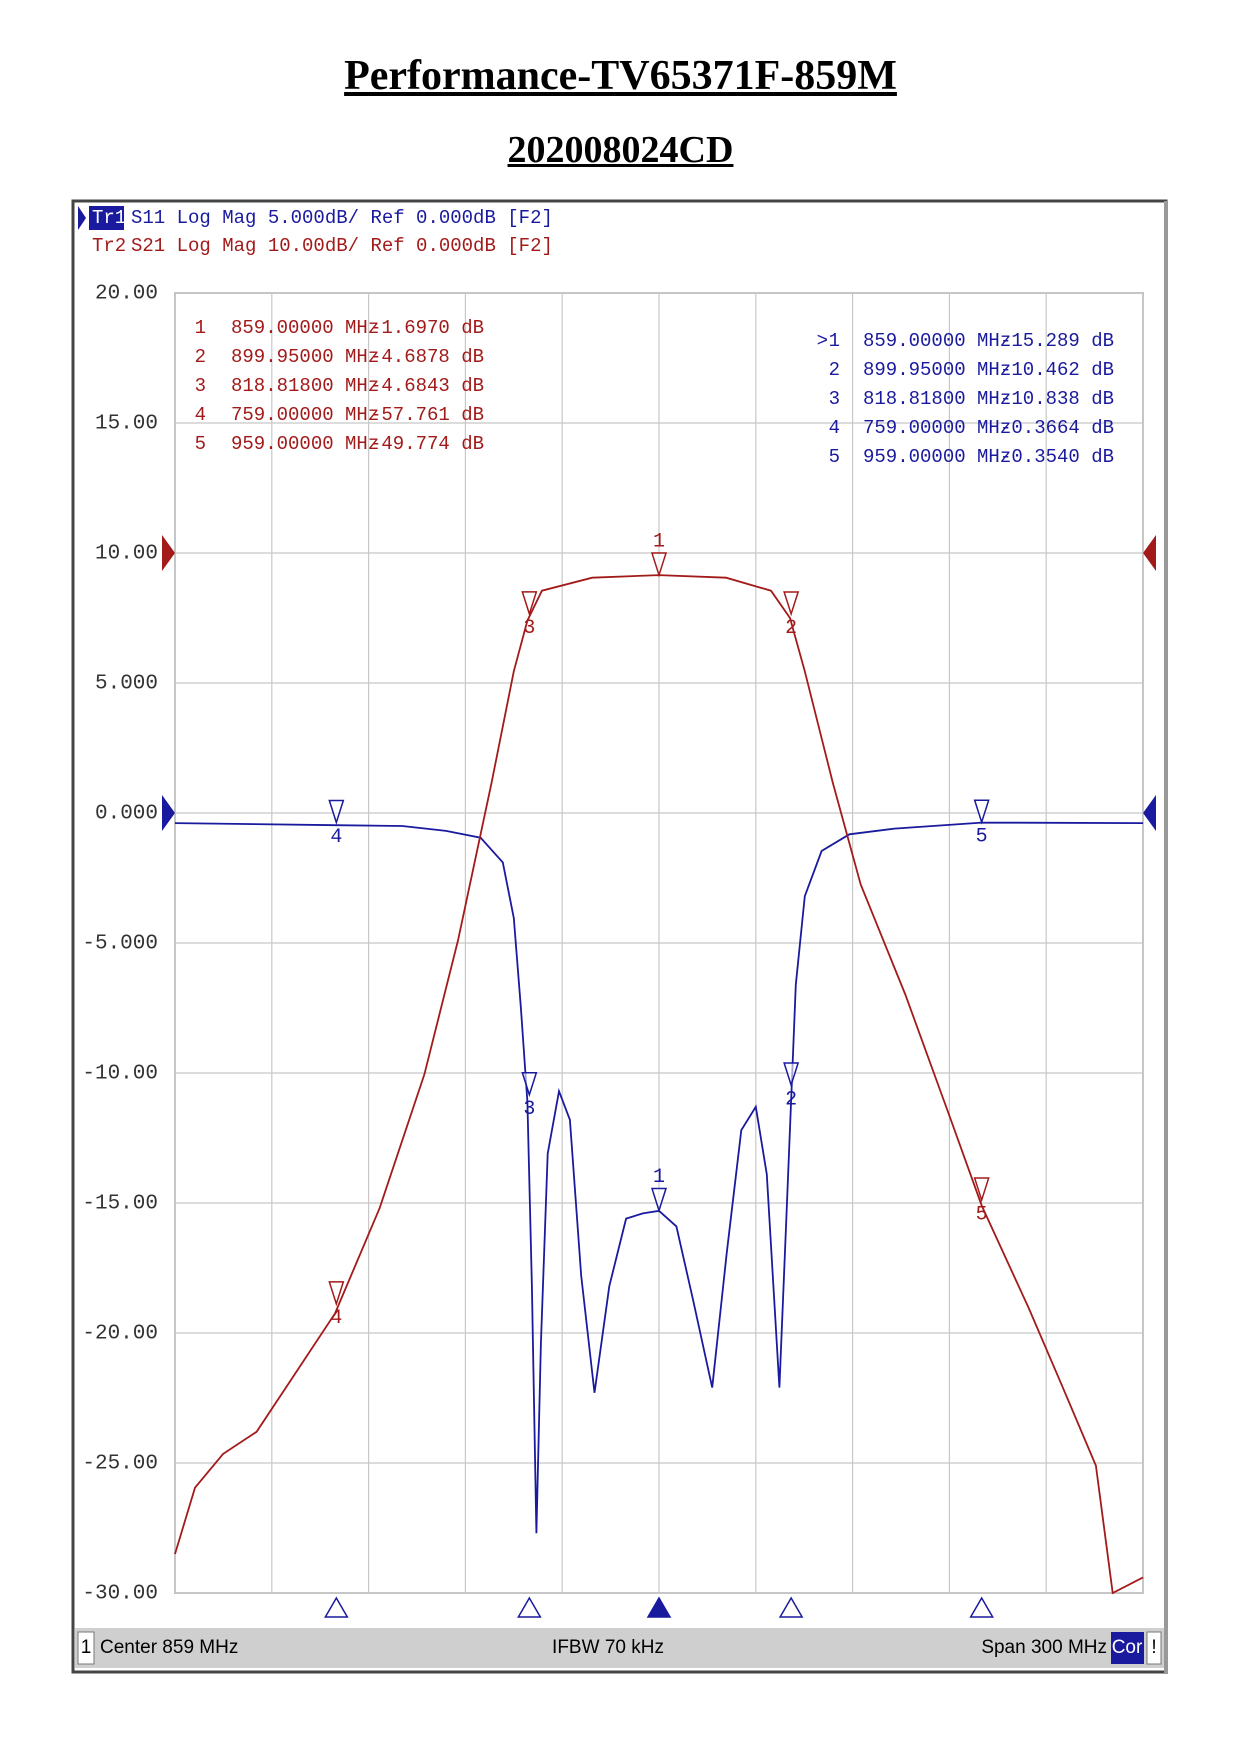  I want to click on flag: !, so click(1153, 1647).